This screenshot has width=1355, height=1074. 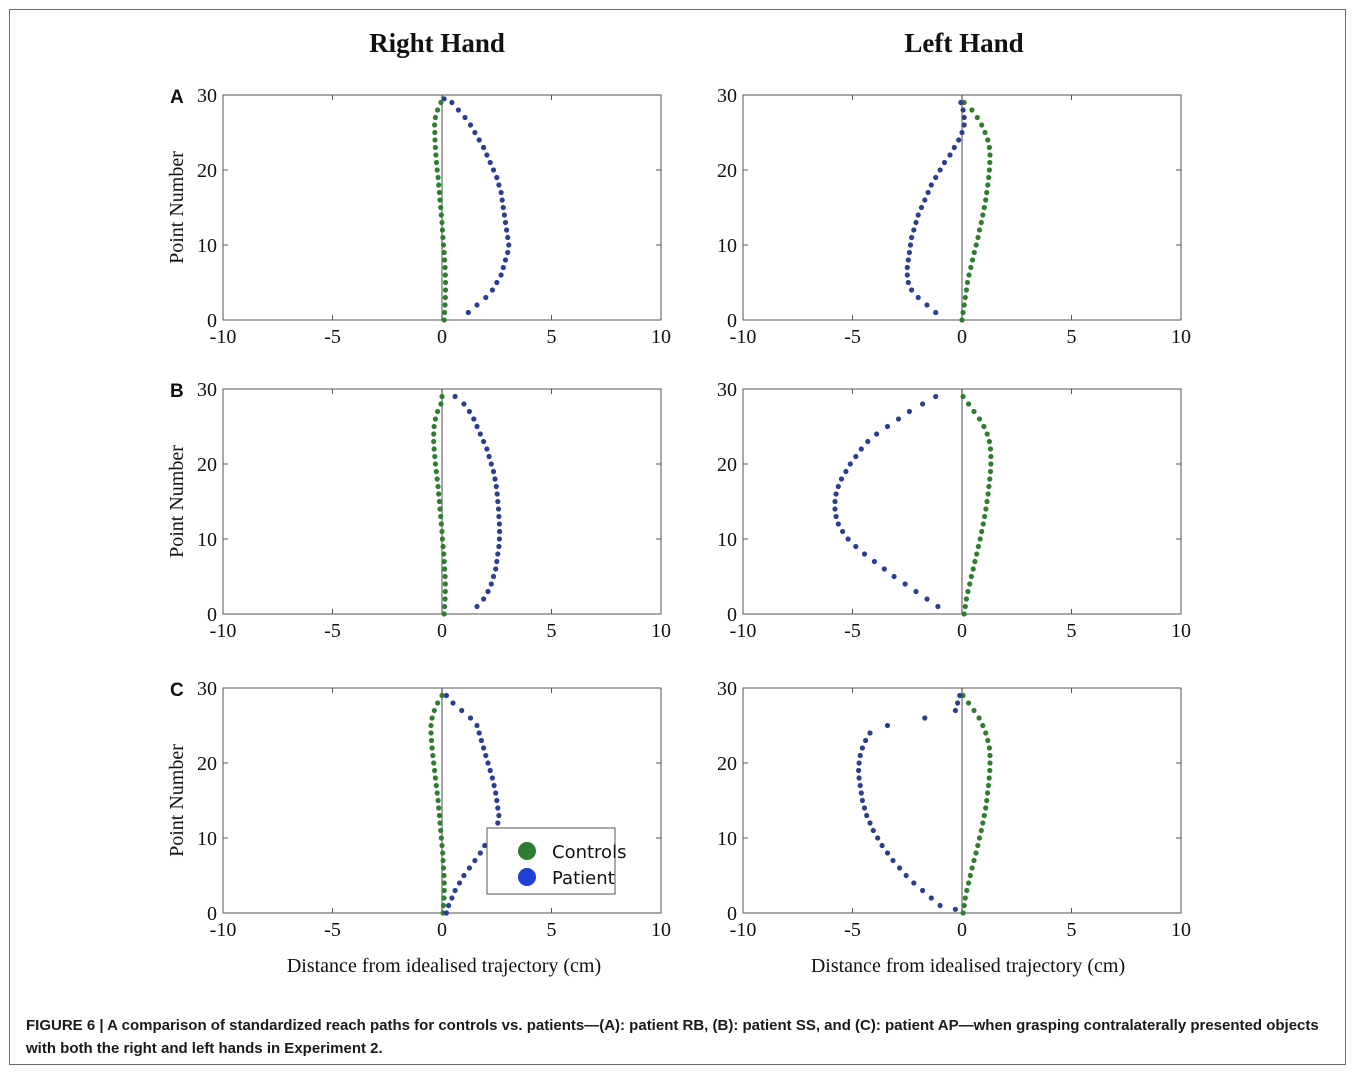 I want to click on panel-a-left-x-tick-label: -10, so click(x=743, y=337).